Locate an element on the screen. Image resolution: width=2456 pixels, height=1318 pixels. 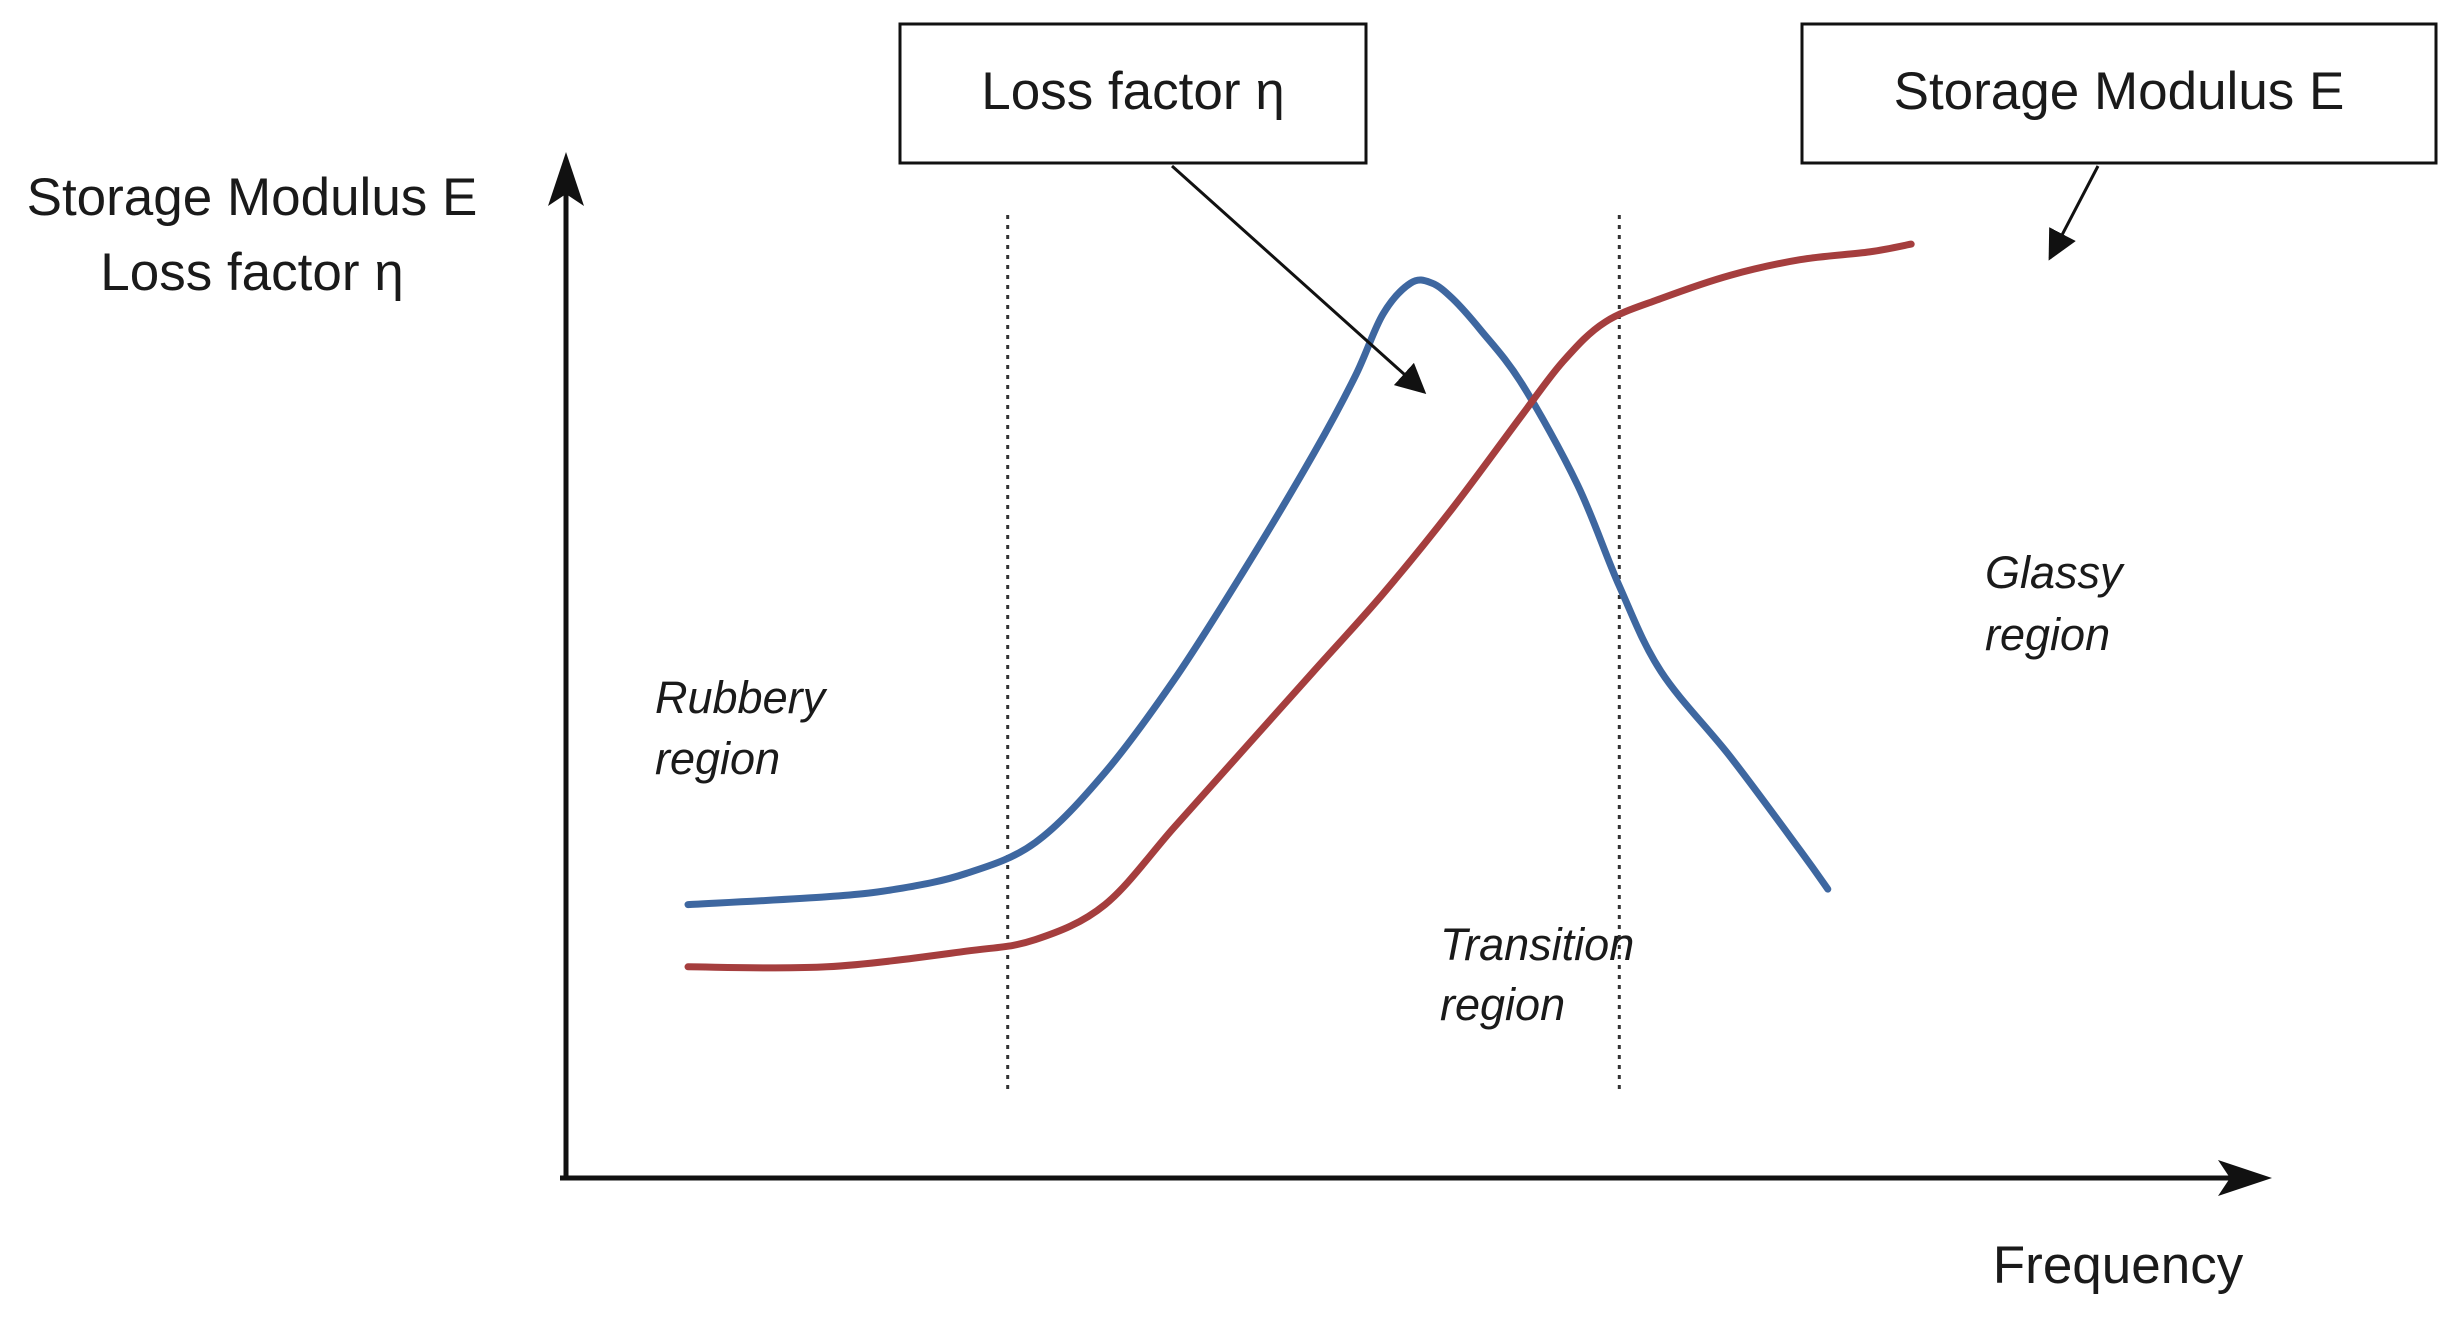
x-axis-label: Frequency is located at coordinates (2118, 1265).